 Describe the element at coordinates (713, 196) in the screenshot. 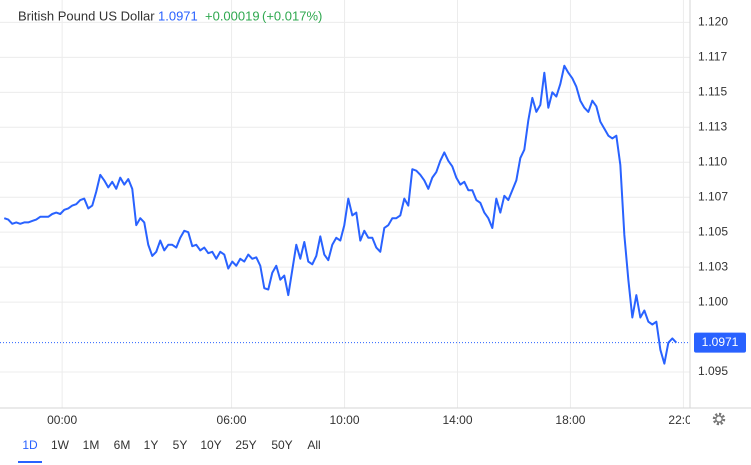

I see `y-tick-label: 1.107` at that location.